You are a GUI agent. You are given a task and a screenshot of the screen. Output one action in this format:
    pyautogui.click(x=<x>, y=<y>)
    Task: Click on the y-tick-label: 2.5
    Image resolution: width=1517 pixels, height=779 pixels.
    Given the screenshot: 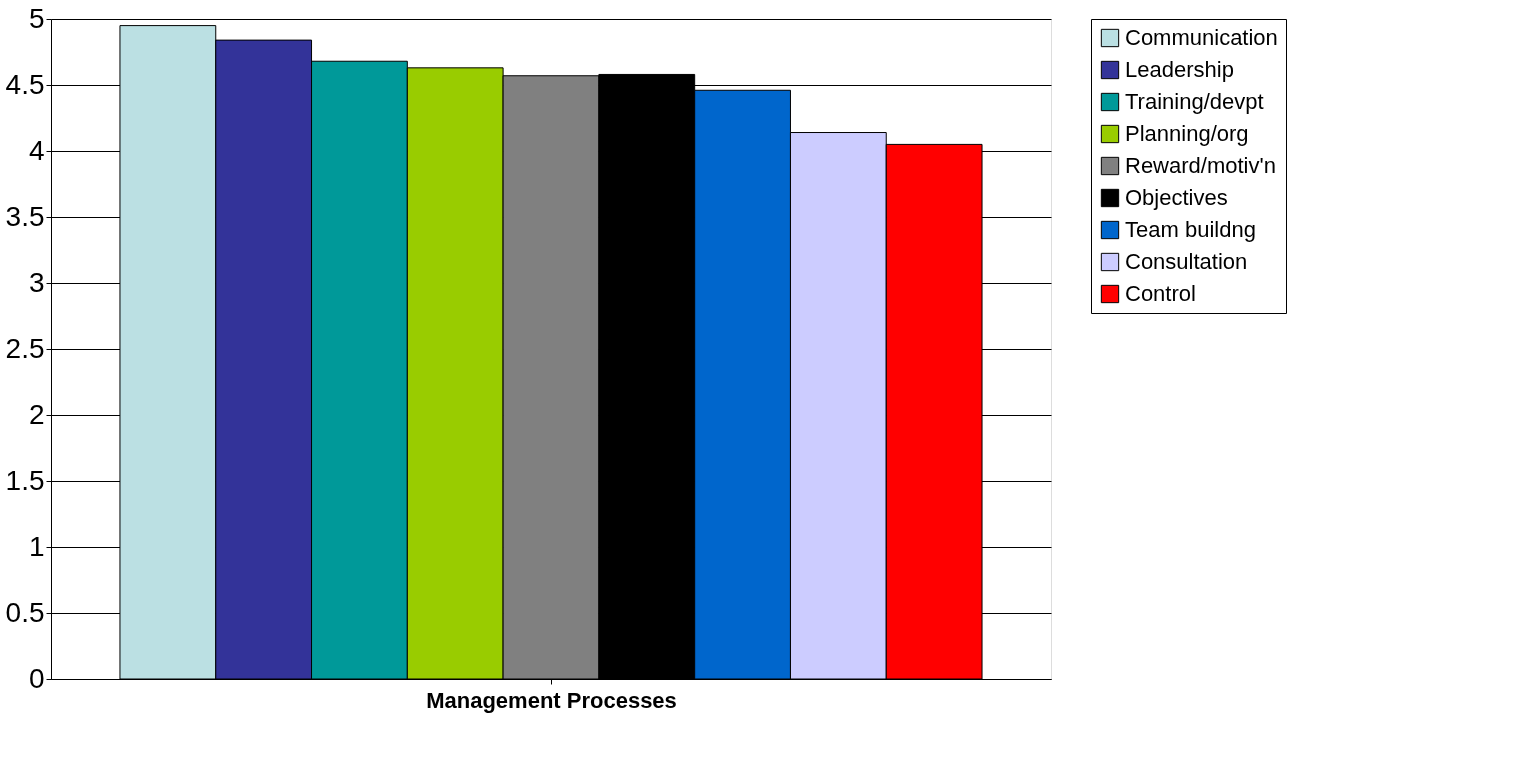 What is the action you would take?
    pyautogui.click(x=25, y=348)
    